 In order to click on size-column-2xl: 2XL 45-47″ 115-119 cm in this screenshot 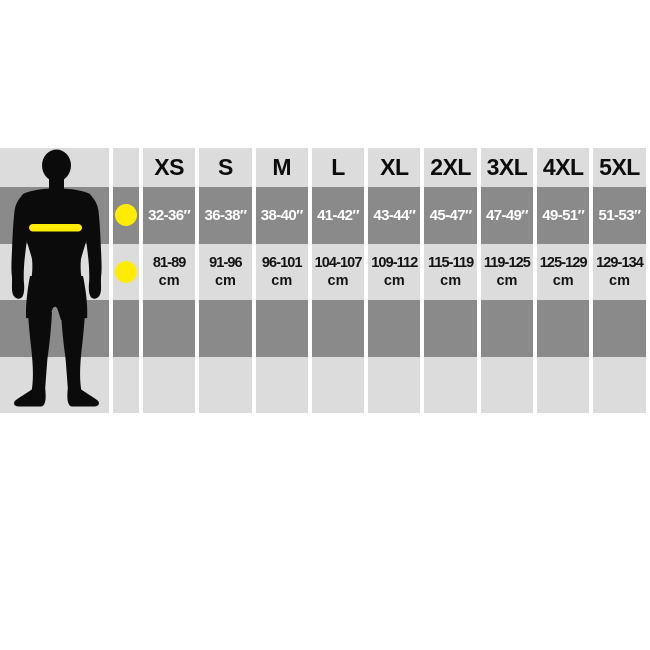, I will do `click(450, 280)`.